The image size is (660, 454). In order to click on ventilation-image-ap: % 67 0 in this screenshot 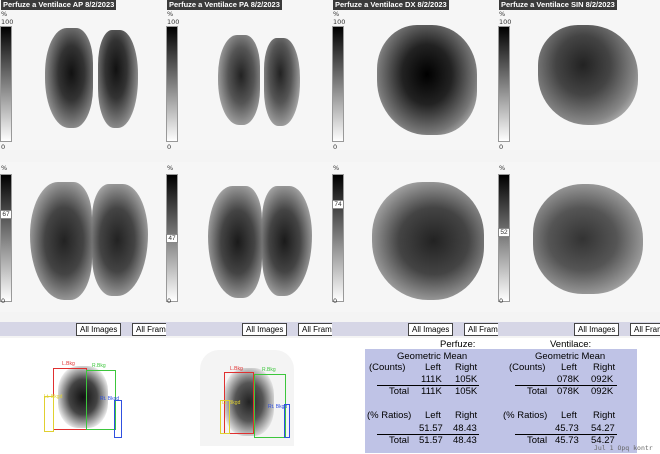, I will do `click(83, 237)`.